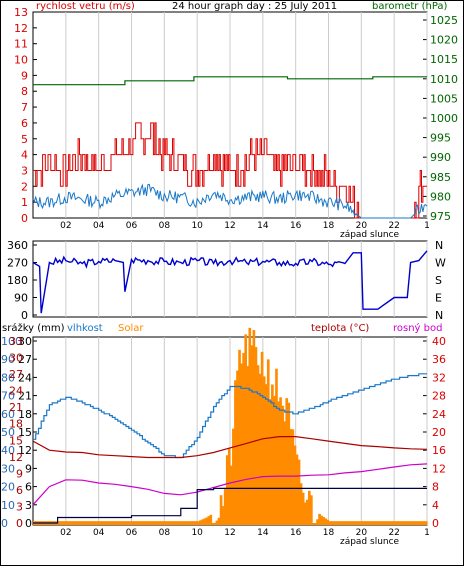  What do you see at coordinates (131, 328) in the screenshot?
I see `solar-axis-title: Solar` at bounding box center [131, 328].